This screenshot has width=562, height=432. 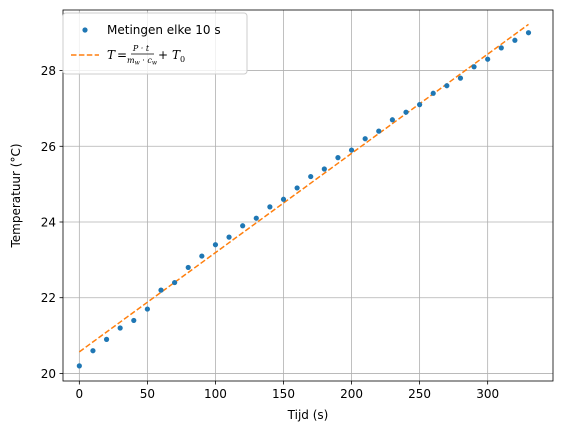 What do you see at coordinates (48, 223) in the screenshot?
I see `y-tick-label: 24` at bounding box center [48, 223].